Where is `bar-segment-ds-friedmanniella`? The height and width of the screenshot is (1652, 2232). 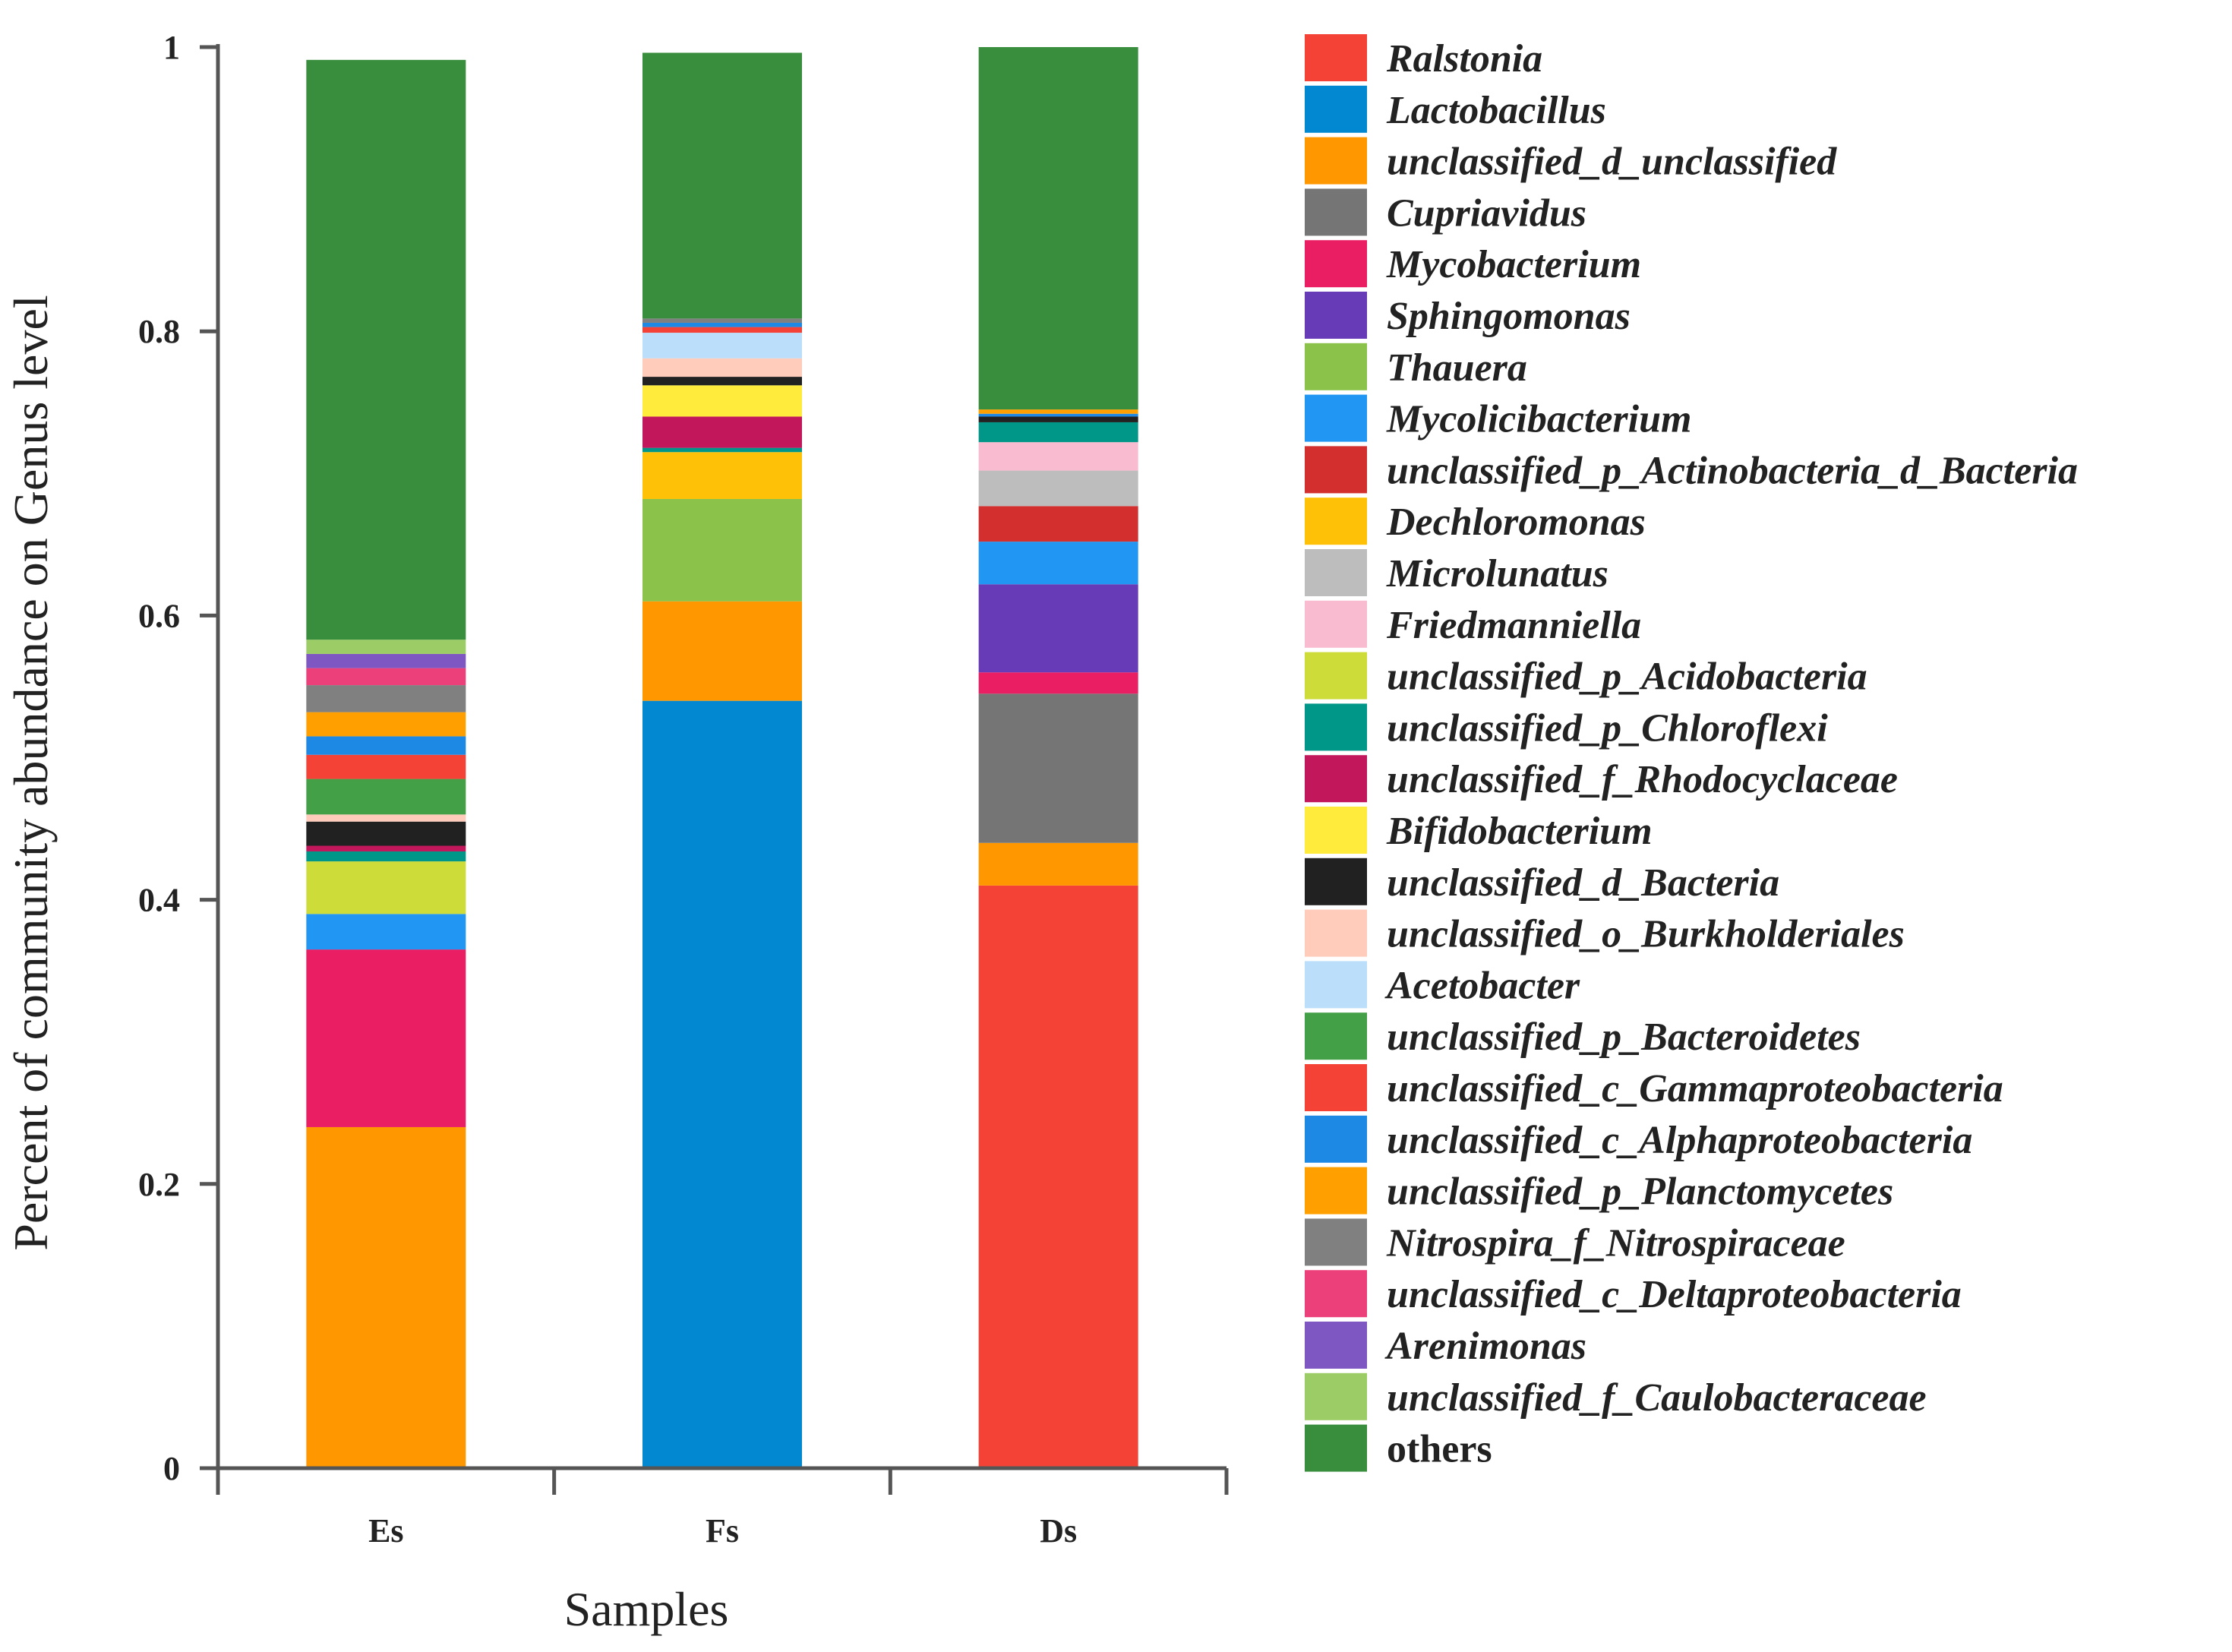 bar-segment-ds-friedmanniella is located at coordinates (1058, 456).